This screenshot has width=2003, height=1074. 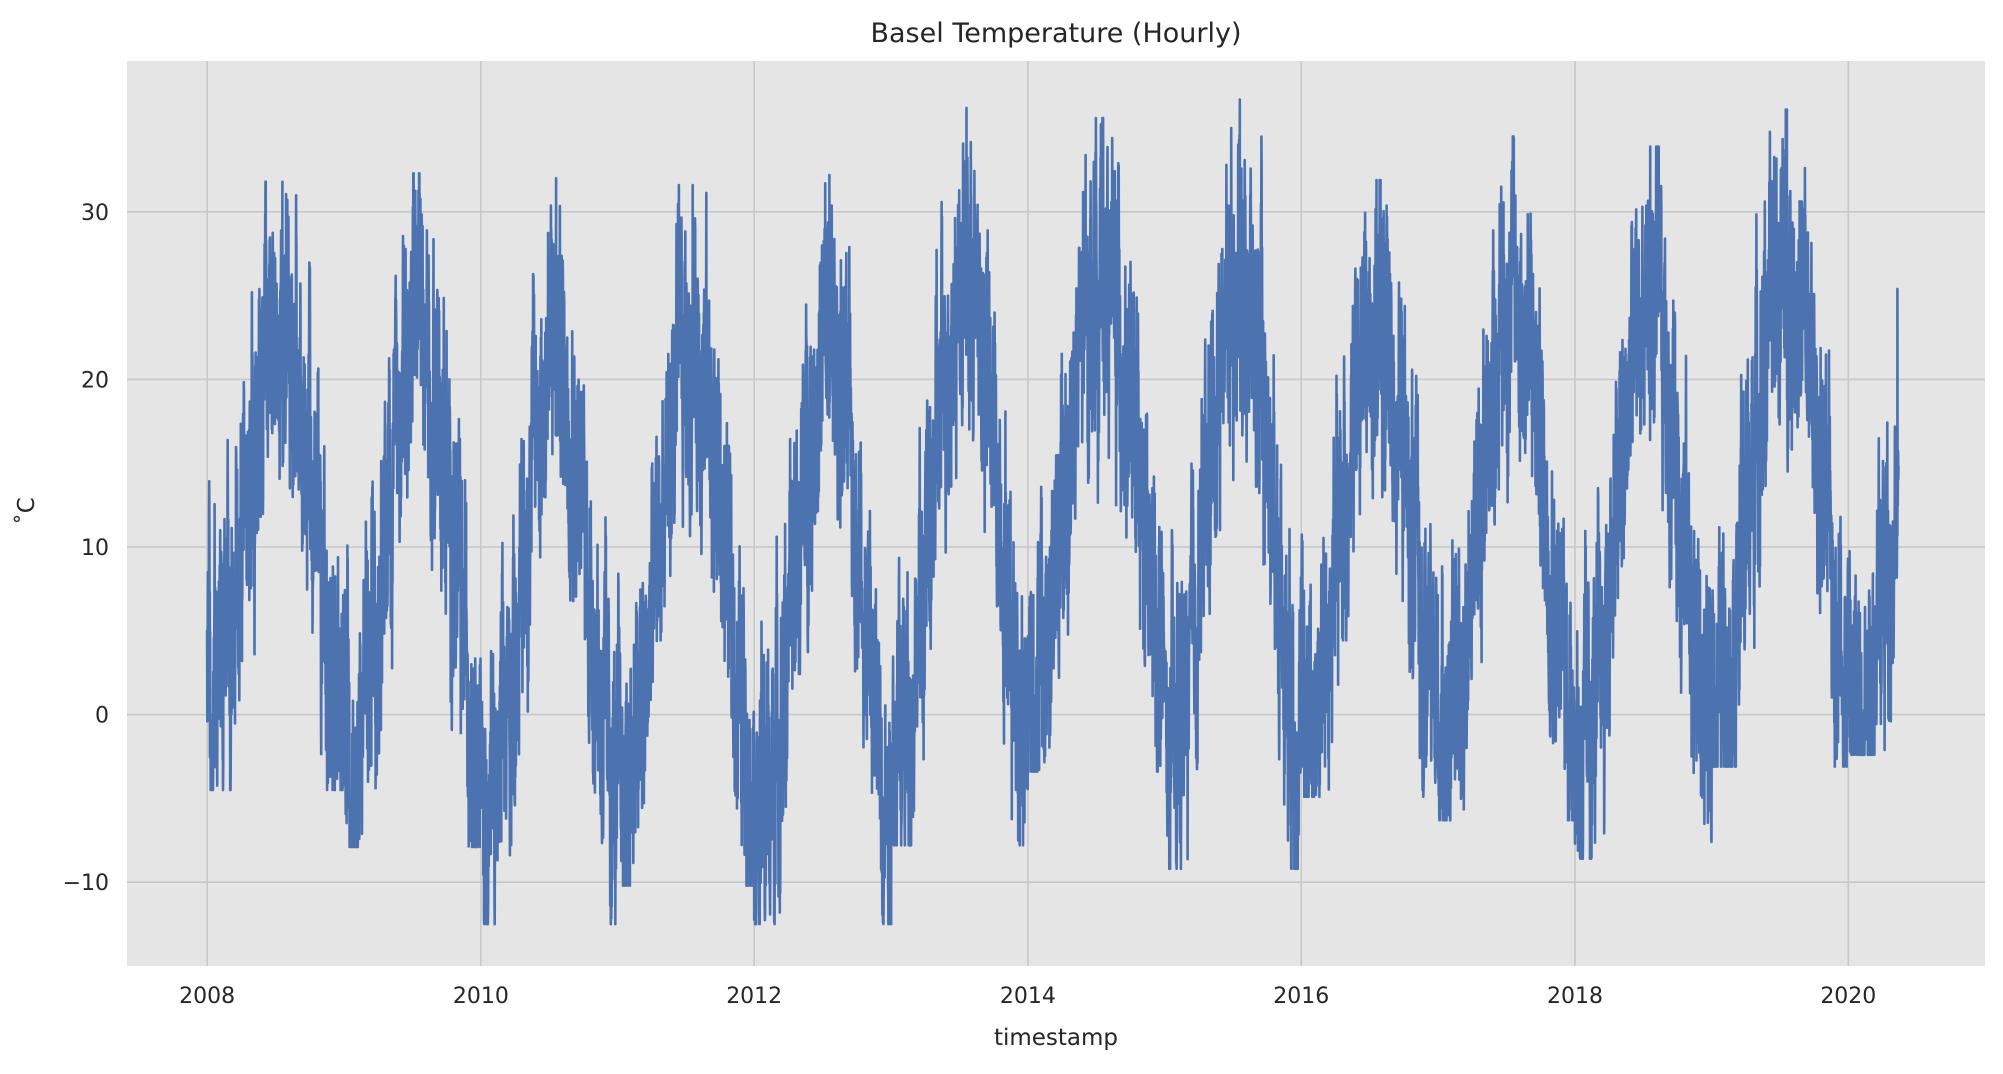 What do you see at coordinates (86, 883) in the screenshot?
I see `y-tick-label: −10` at bounding box center [86, 883].